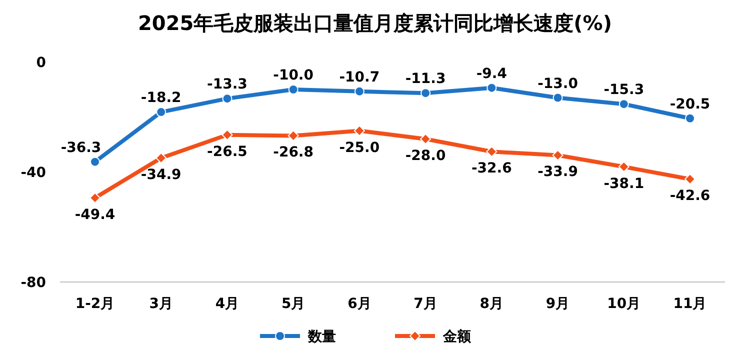  What do you see at coordinates (375, 23) in the screenshot?
I see `chart-title: 2025年毛皮服装出口量值月度累计同比增长速度(%)` at bounding box center [375, 23].